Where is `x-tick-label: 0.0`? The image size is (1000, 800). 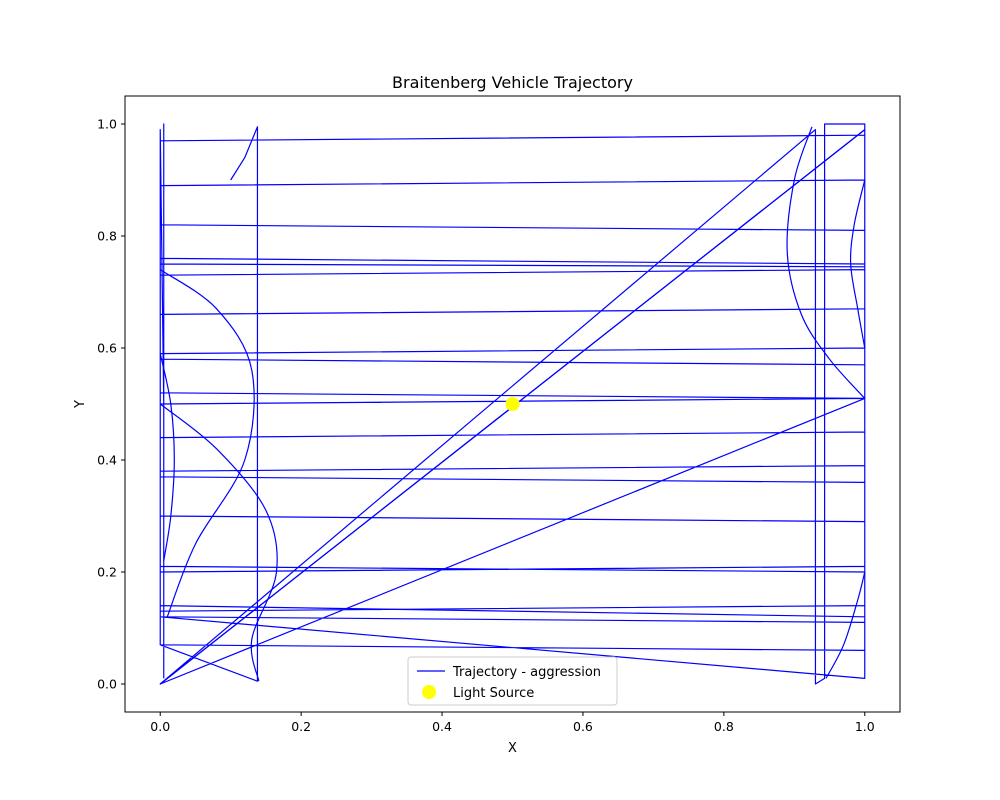 x-tick-label: 0.0 is located at coordinates (160, 726).